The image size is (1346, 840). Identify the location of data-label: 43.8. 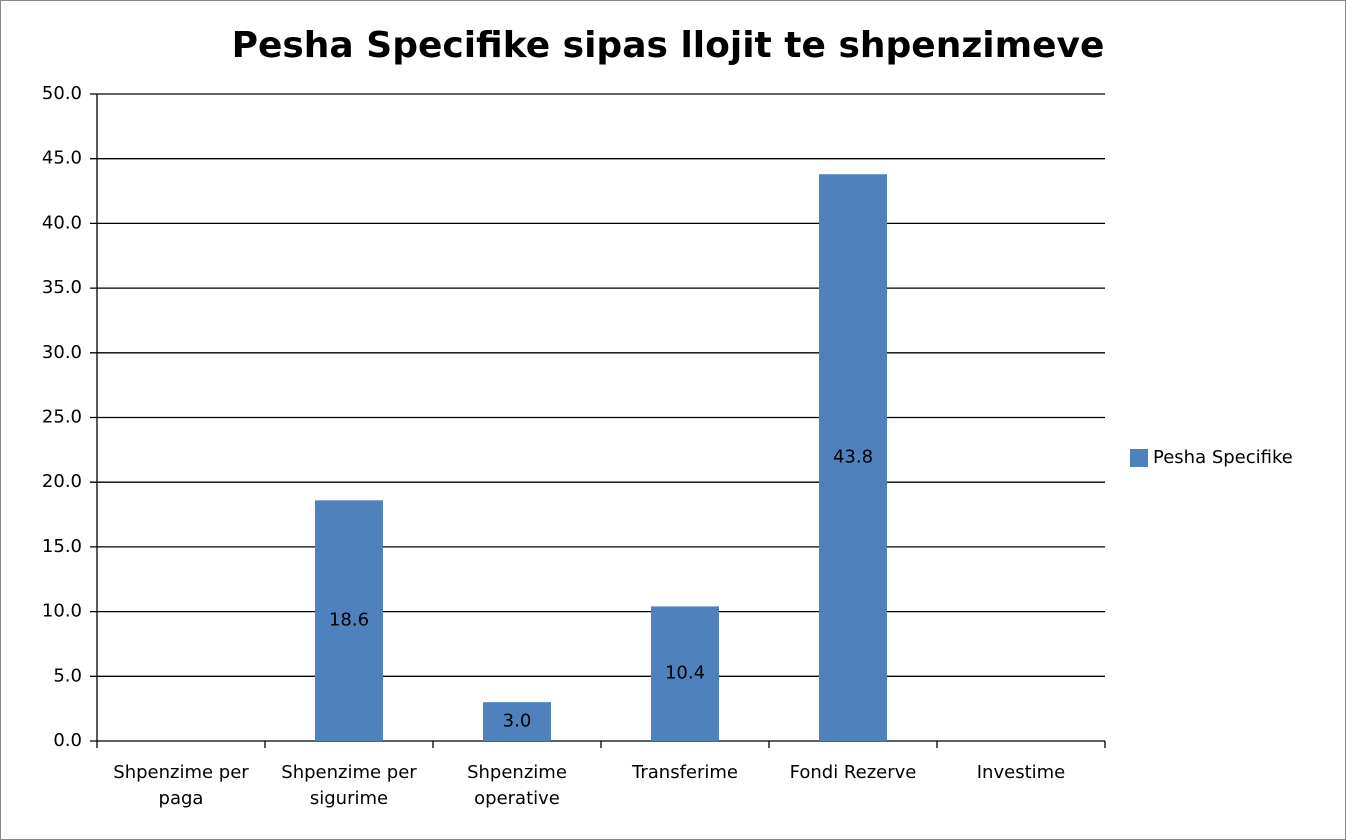
(853, 457).